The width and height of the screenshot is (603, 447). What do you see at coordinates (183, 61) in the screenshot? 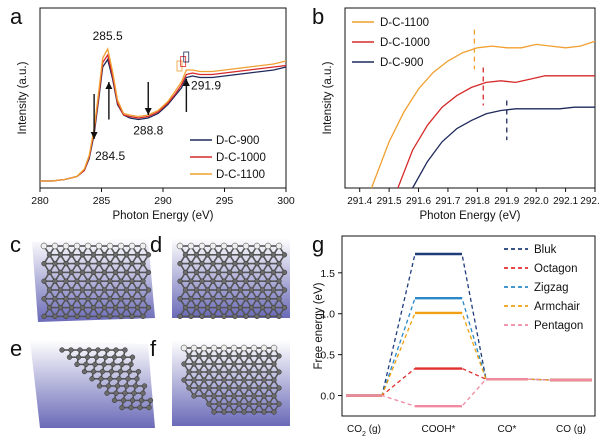
I see `panel-a-zoom-box` at bounding box center [183, 61].